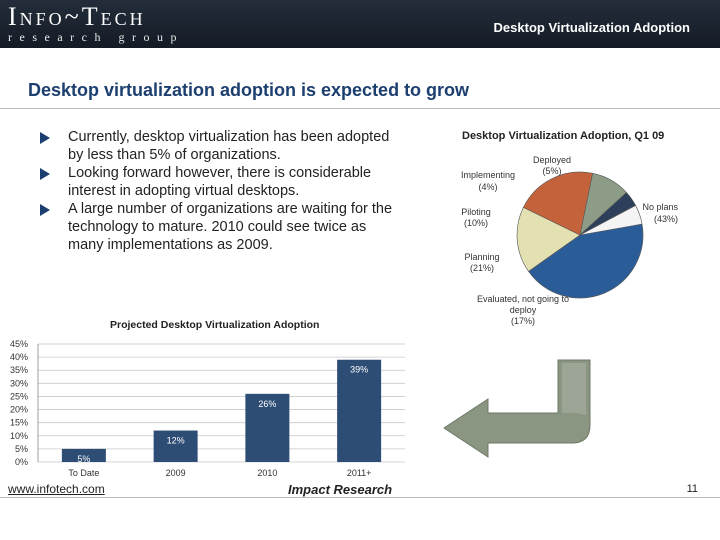 The image size is (720, 540). What do you see at coordinates (19, 344) in the screenshot?
I see `y-tick-label: 45%` at bounding box center [19, 344].